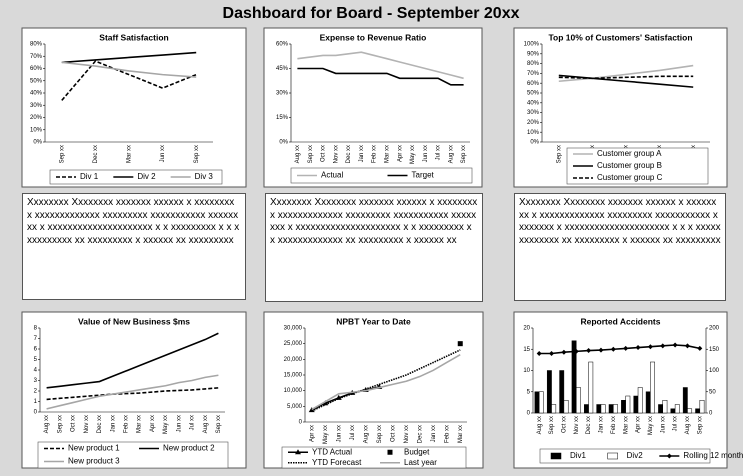 Image resolution: width=743 pixels, height=476 pixels. Describe the element at coordinates (146, 176) in the screenshot. I see `legend-label: Div 2` at that location.